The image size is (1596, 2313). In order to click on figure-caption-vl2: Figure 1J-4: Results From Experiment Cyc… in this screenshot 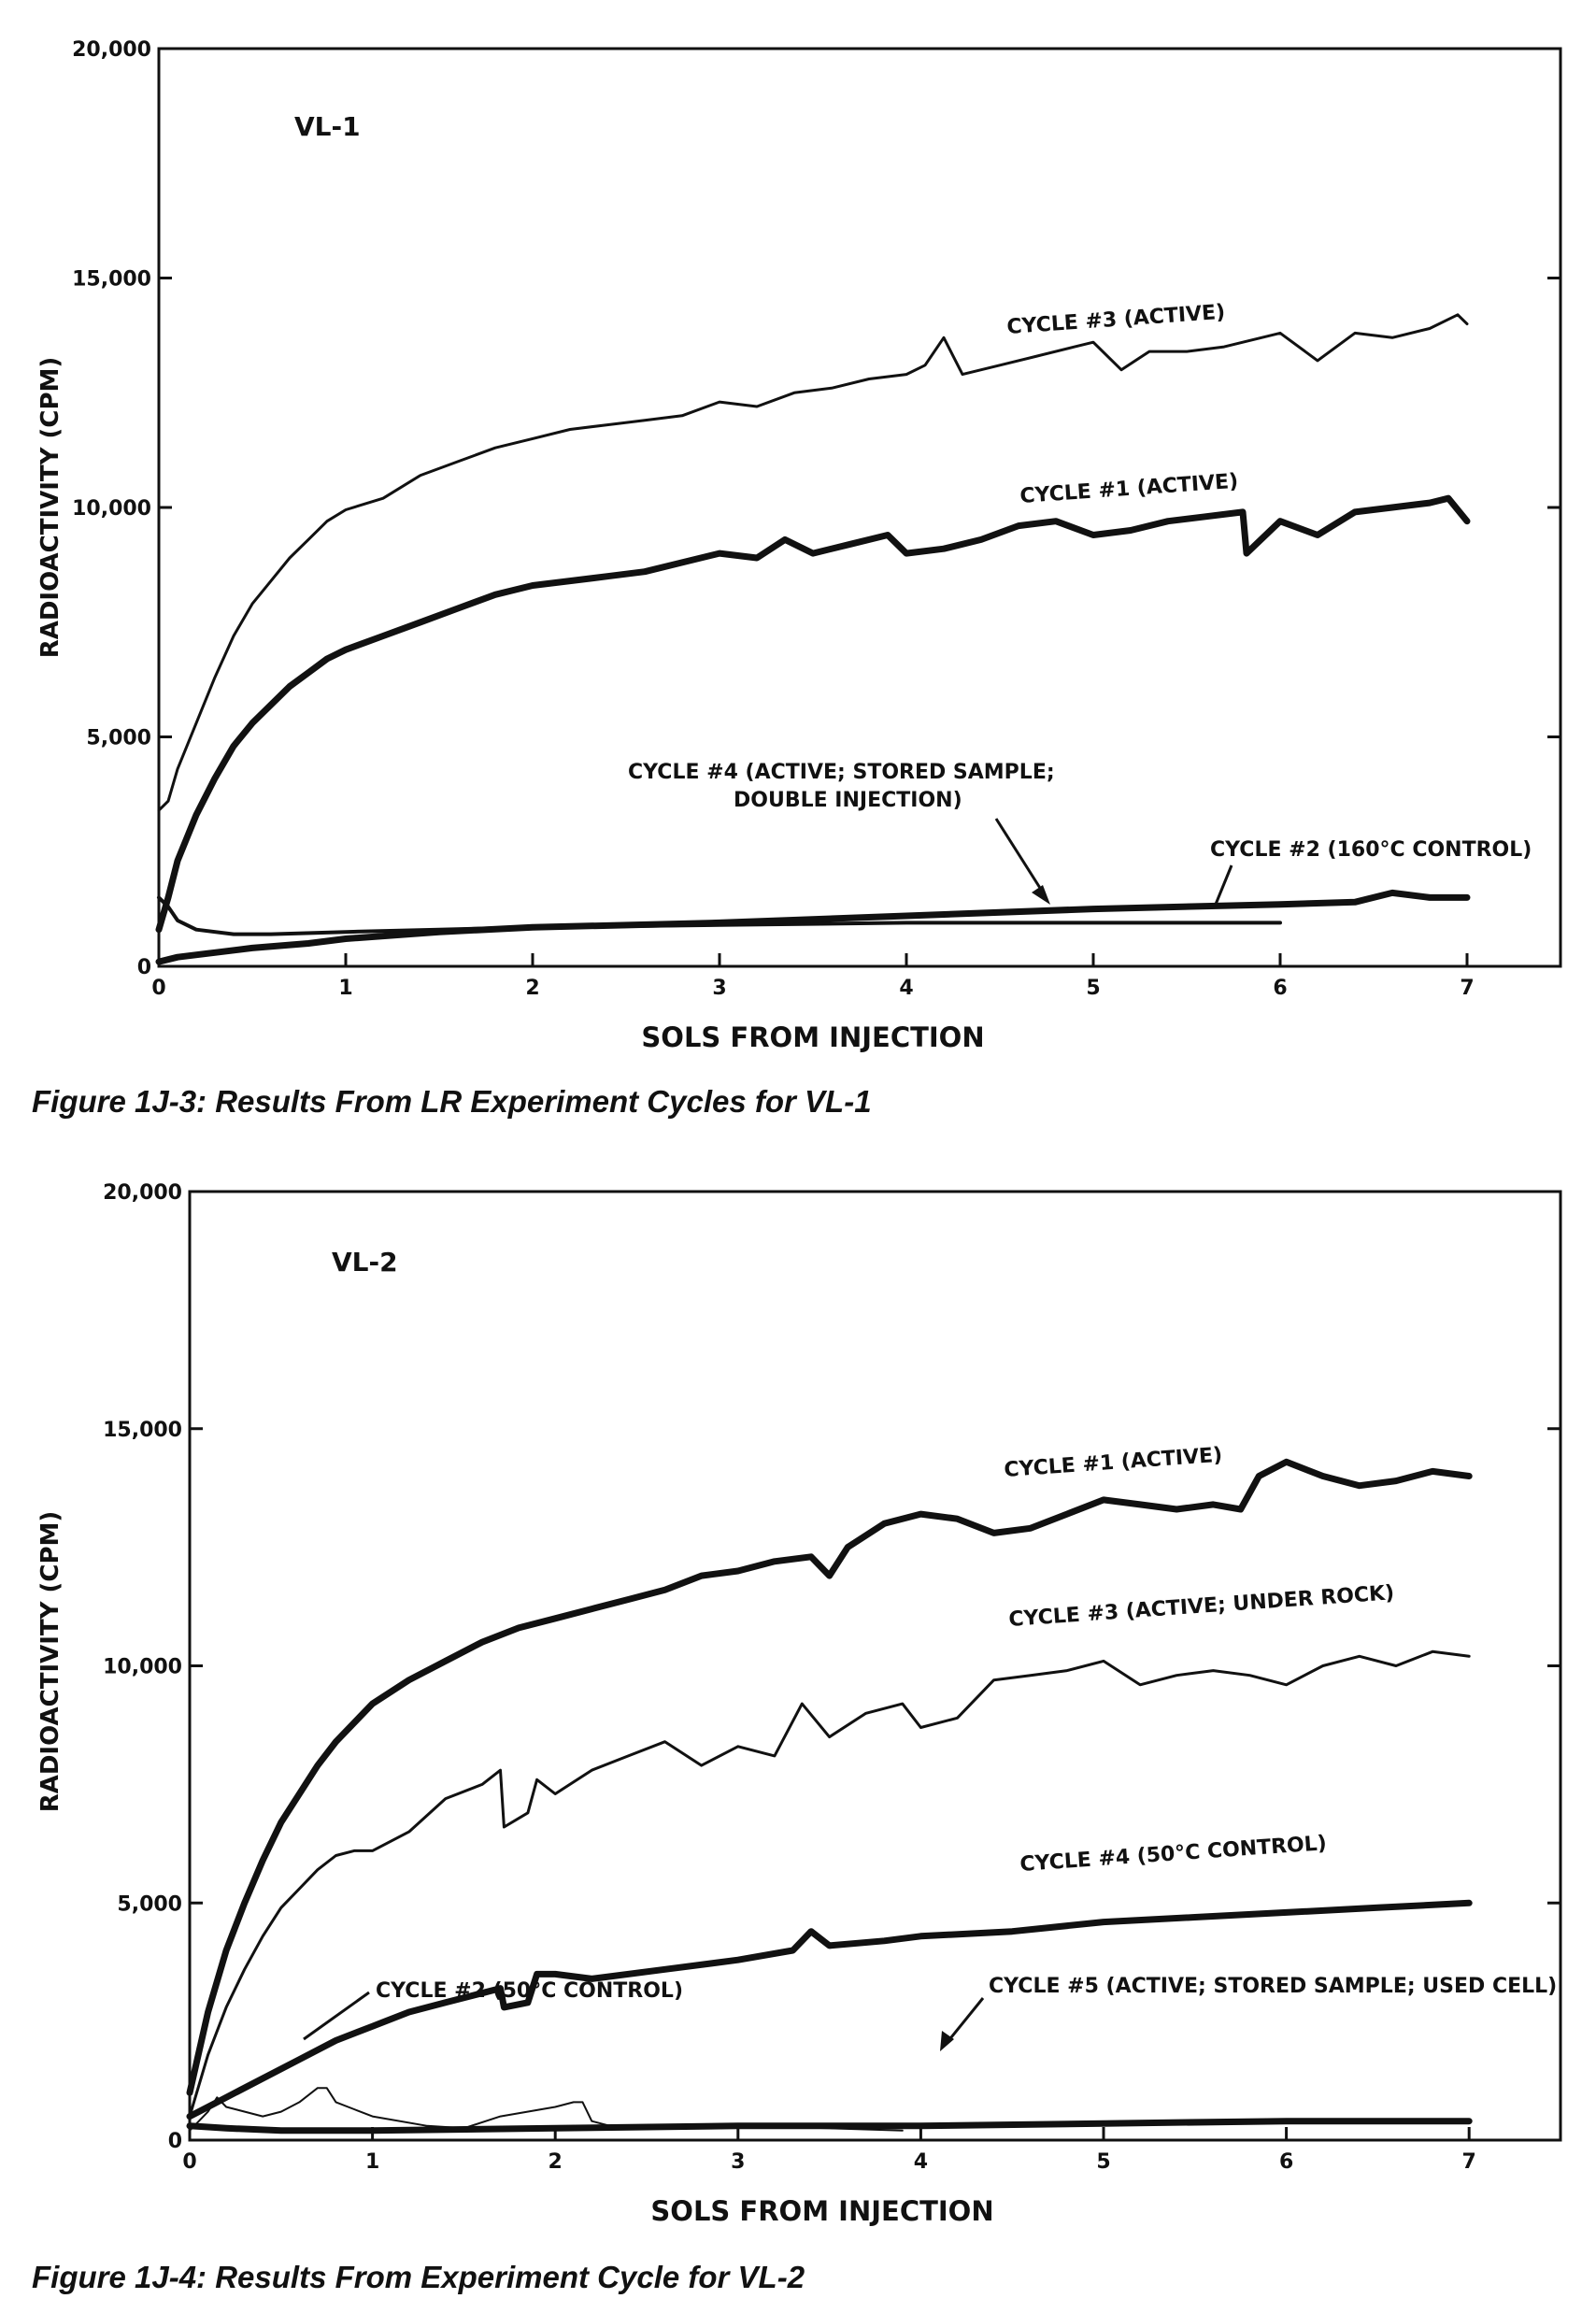, I will do `click(418, 2277)`.